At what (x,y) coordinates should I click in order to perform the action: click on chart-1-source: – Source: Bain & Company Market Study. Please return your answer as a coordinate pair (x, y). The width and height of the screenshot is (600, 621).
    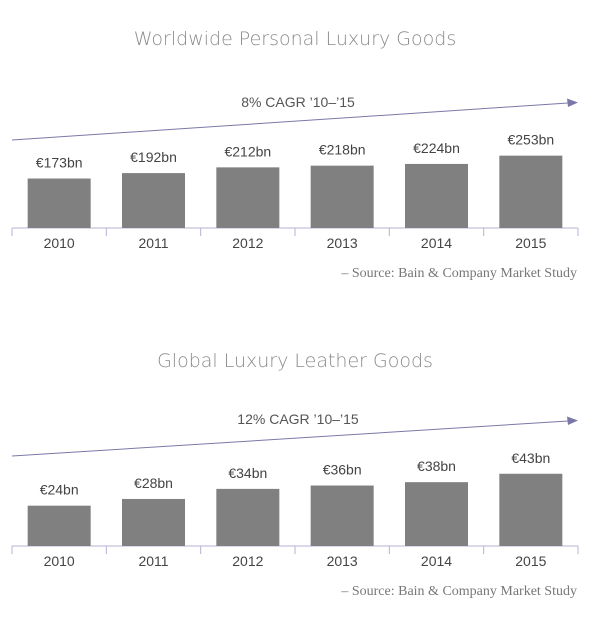
    Looking at the image, I should click on (458, 273).